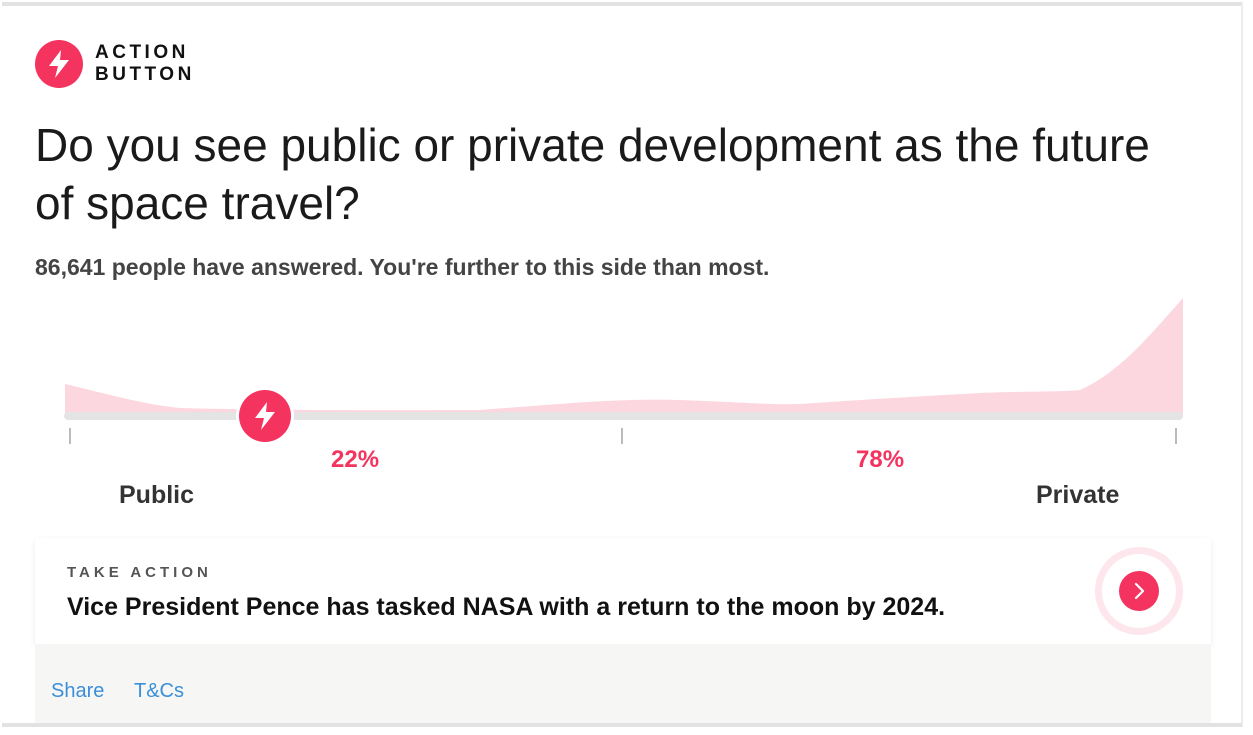  Describe the element at coordinates (157, 495) in the screenshot. I see `public-label: Public` at that location.